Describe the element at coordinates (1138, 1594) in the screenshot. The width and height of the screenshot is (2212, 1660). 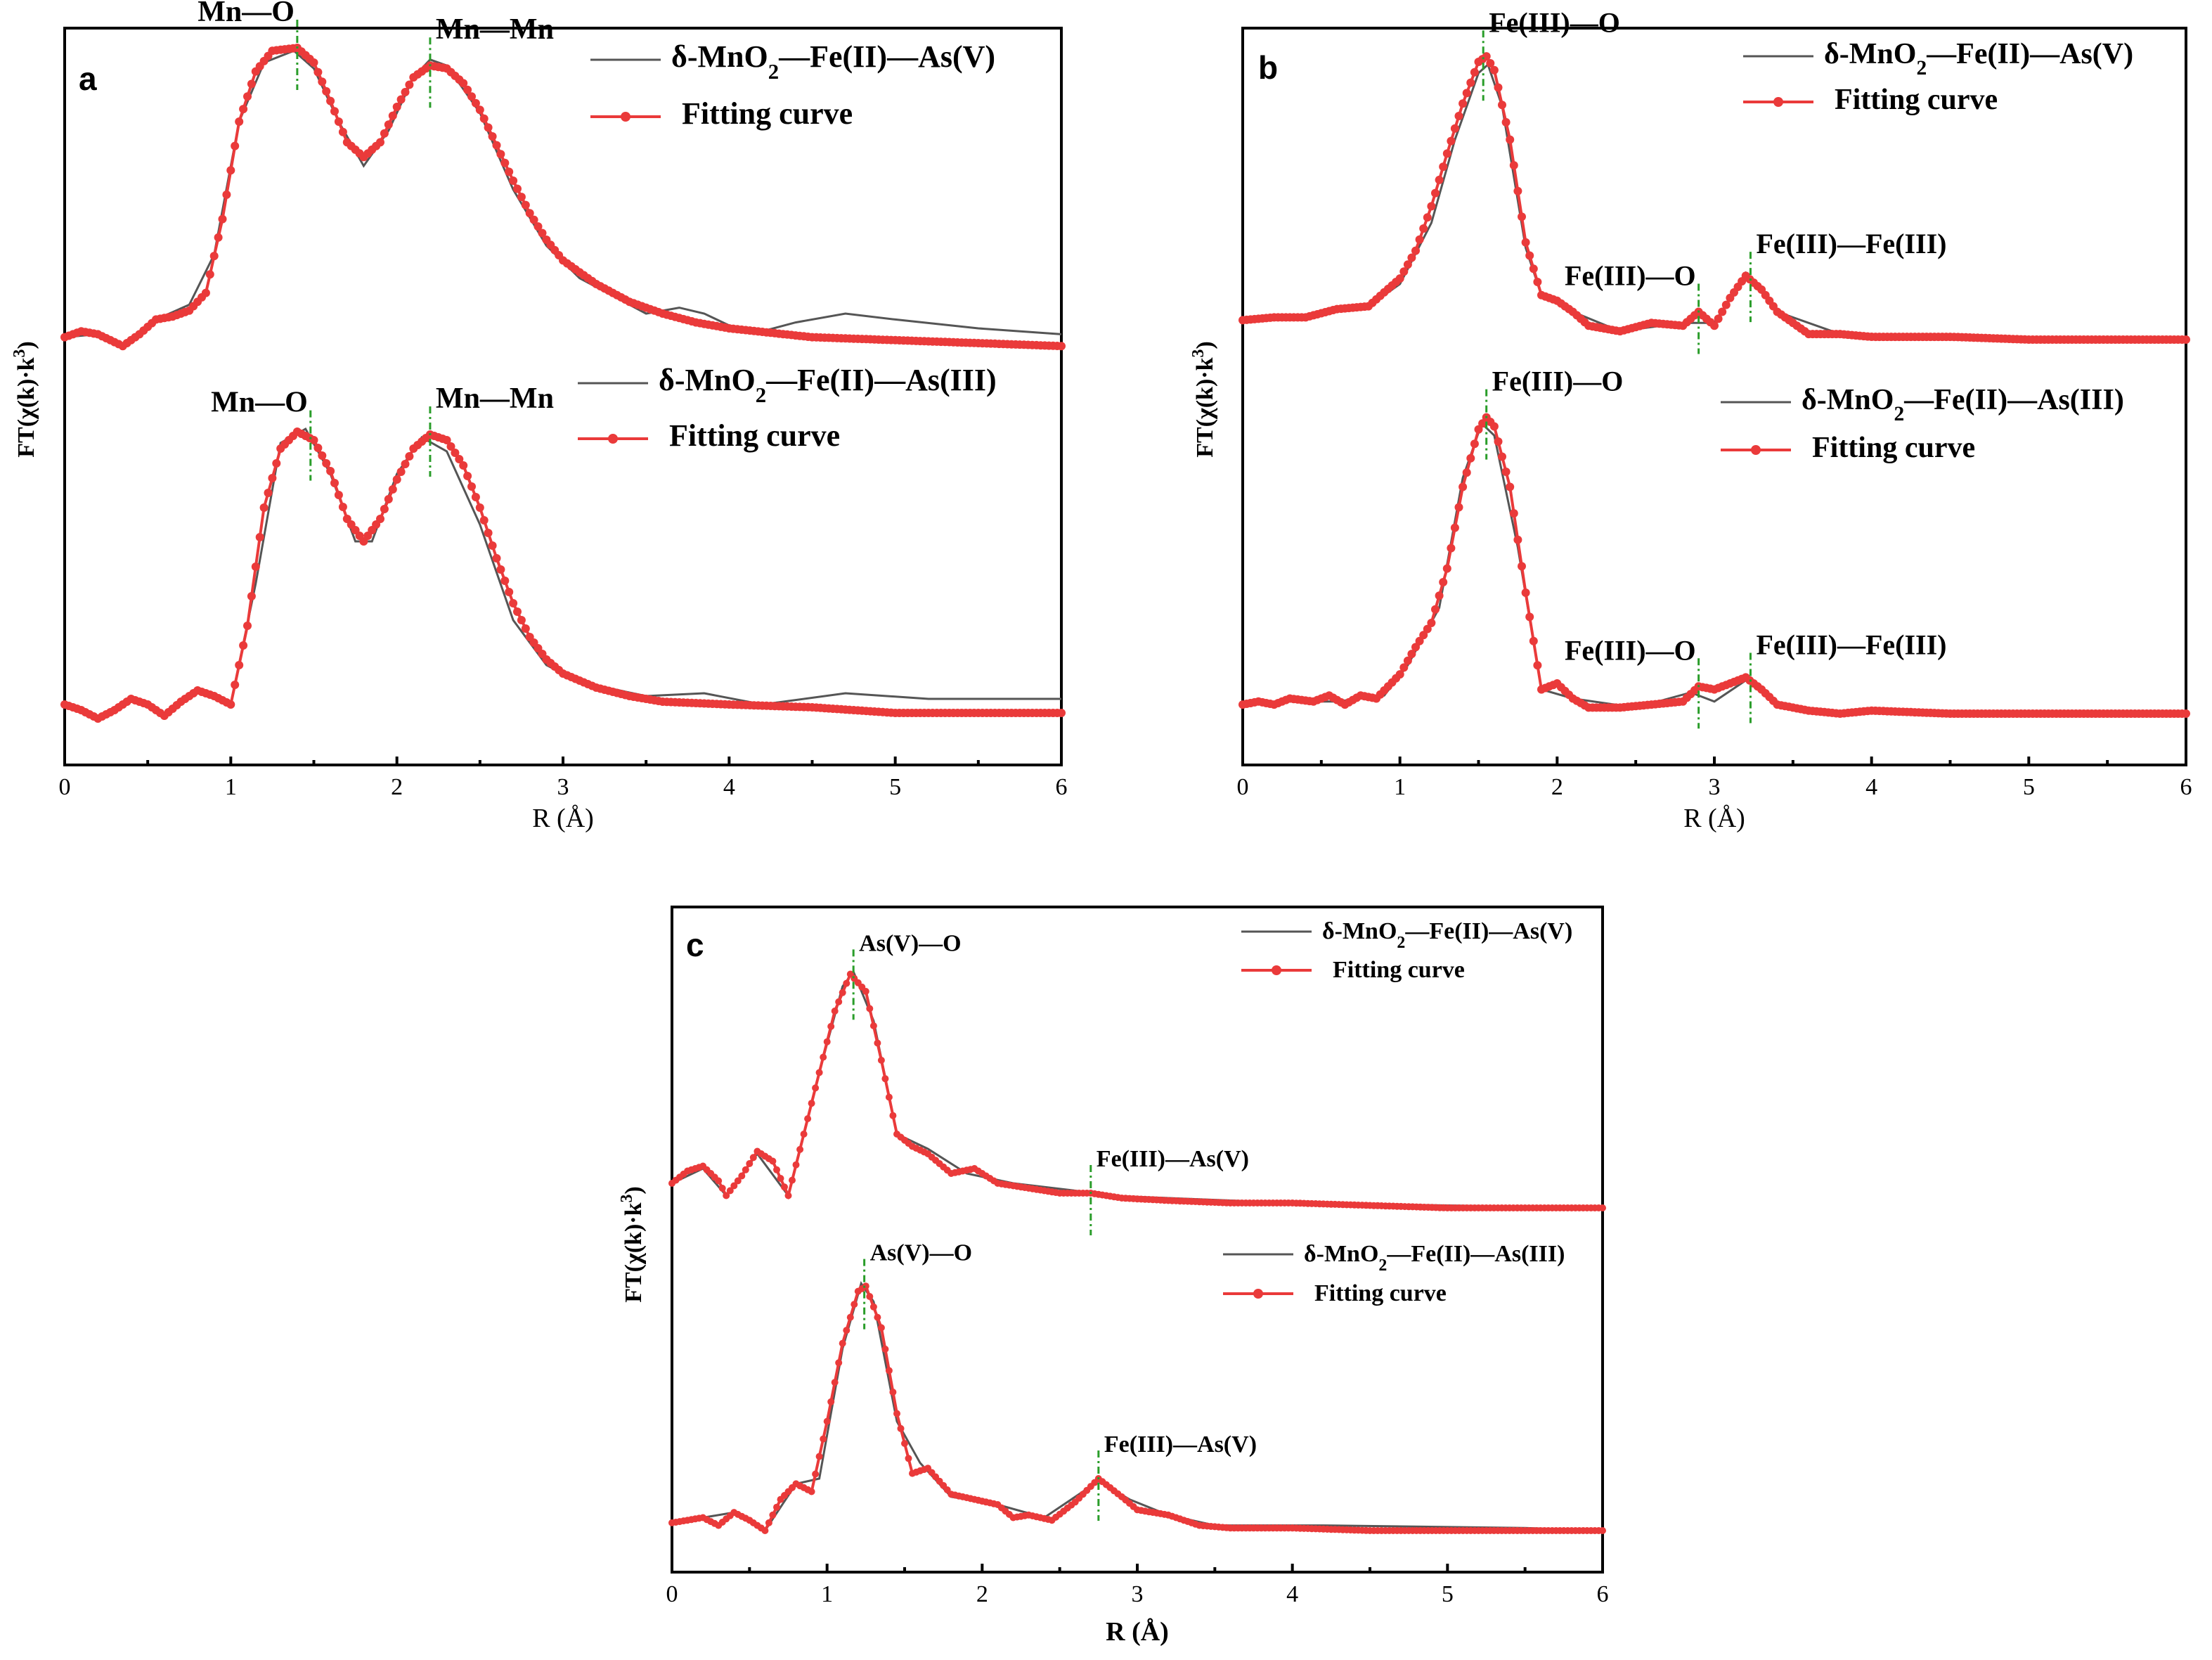
I see `x-tick-label: 3` at that location.